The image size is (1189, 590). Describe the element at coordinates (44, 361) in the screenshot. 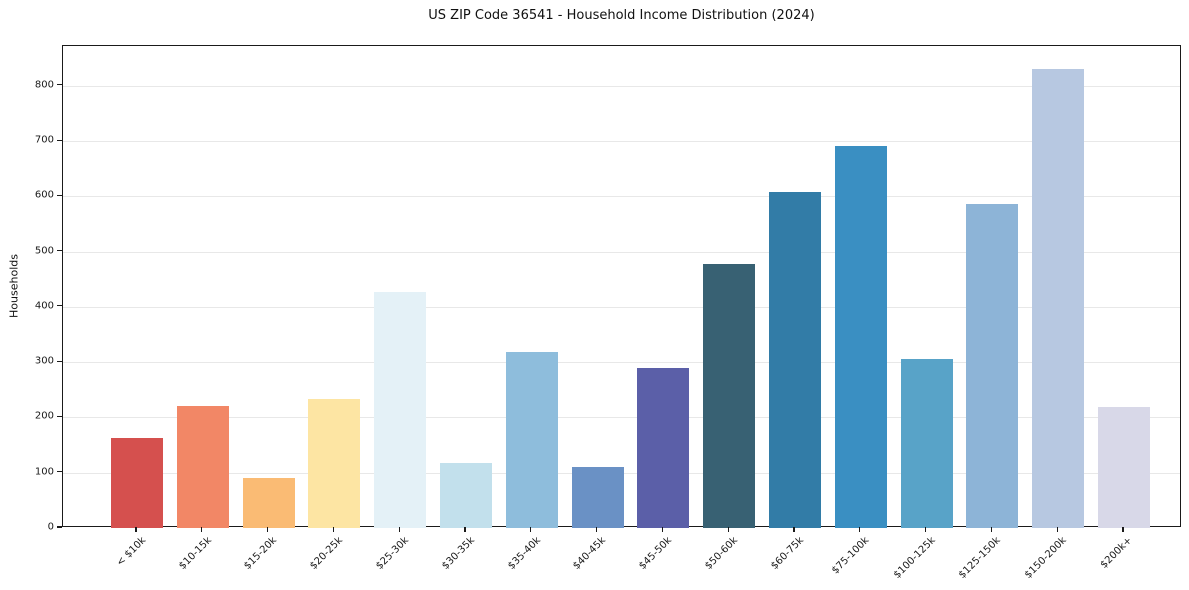

I see `y-tick-label: 300` at that location.